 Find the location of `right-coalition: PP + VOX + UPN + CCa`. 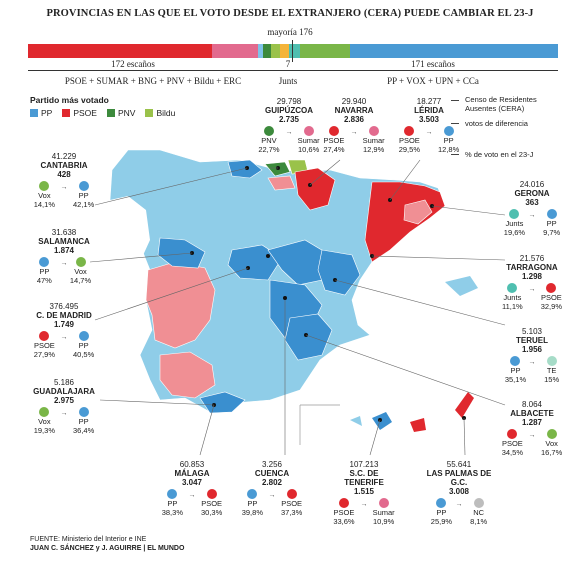

right-coalition: PP + VOX + UPN + CCa is located at coordinates (433, 81).